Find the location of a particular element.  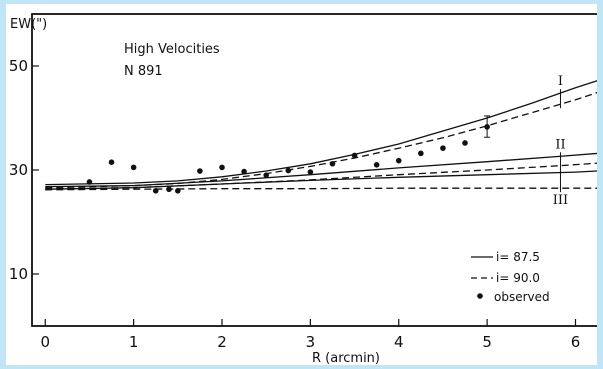

x-tick-label: 6 is located at coordinates (576, 342).